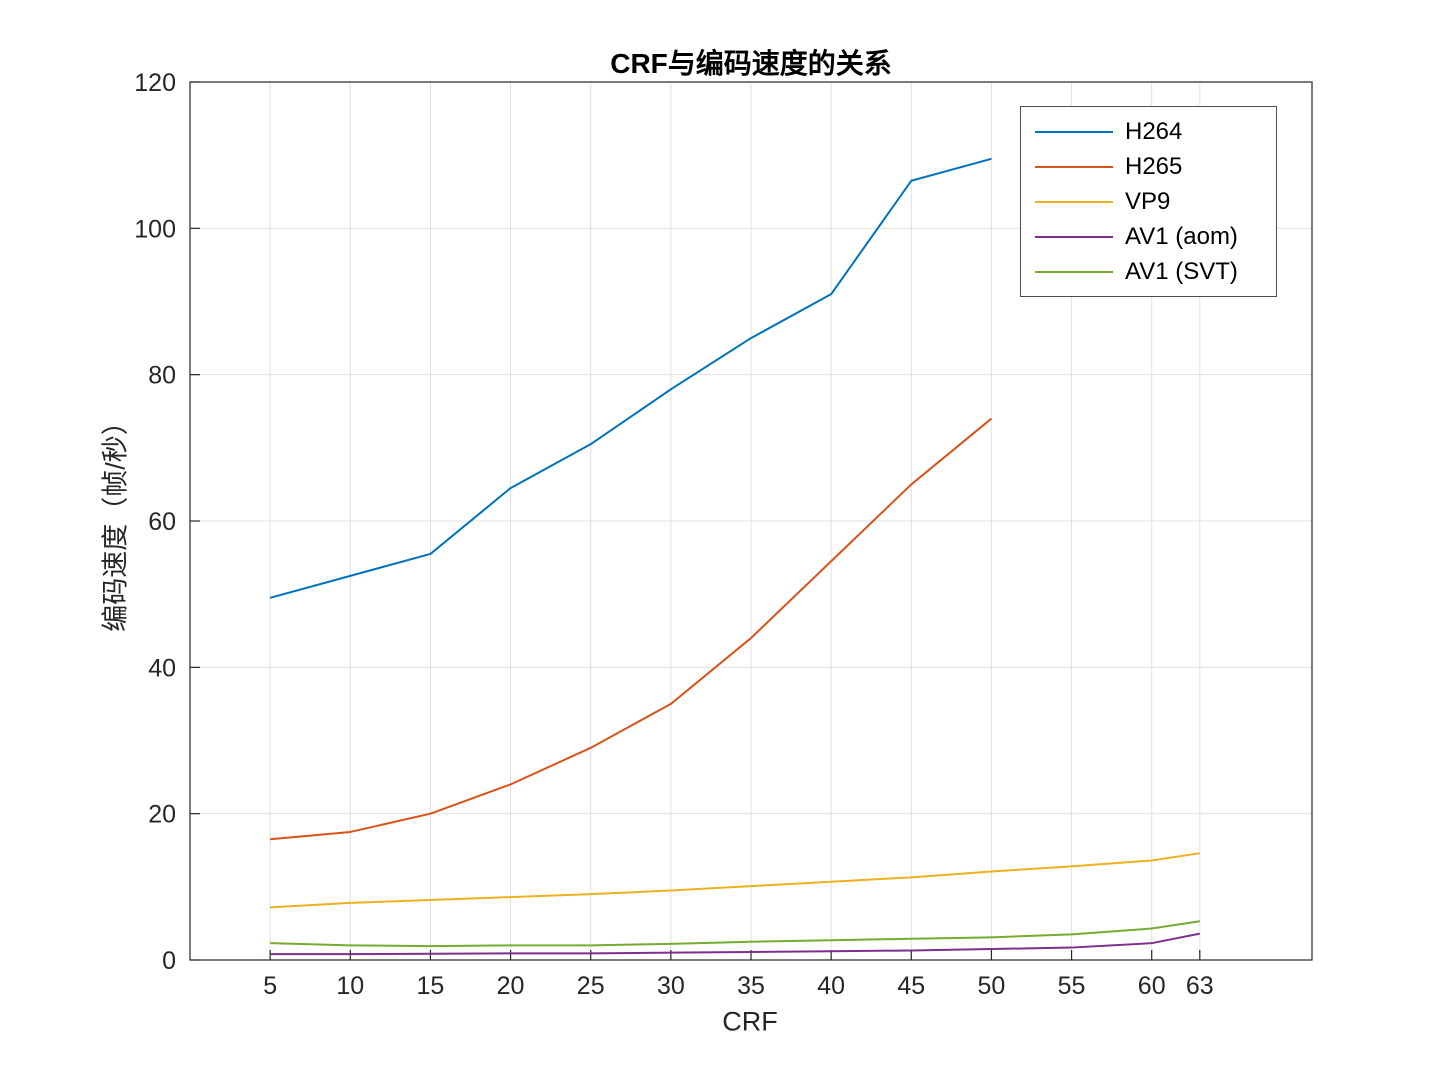 Image resolution: width=1440 pixels, height=1080 pixels. I want to click on x-tick-label: 63, so click(1200, 986).